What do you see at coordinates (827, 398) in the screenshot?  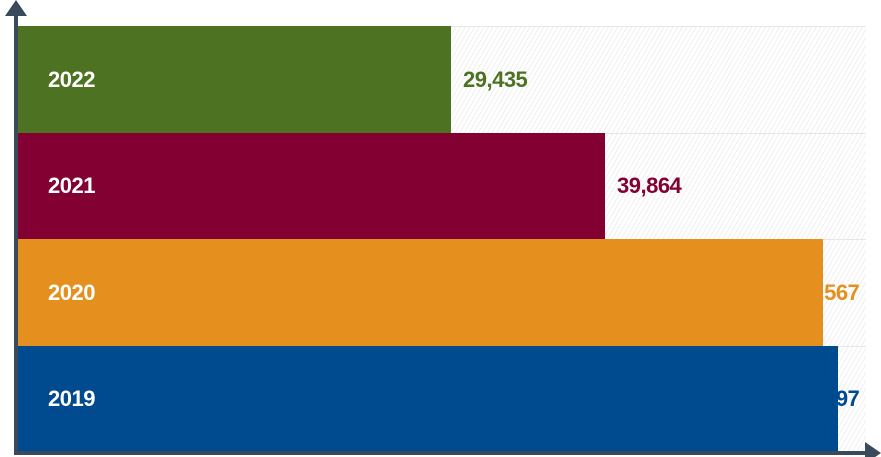 I see `value-label-2019: 55,597` at bounding box center [827, 398].